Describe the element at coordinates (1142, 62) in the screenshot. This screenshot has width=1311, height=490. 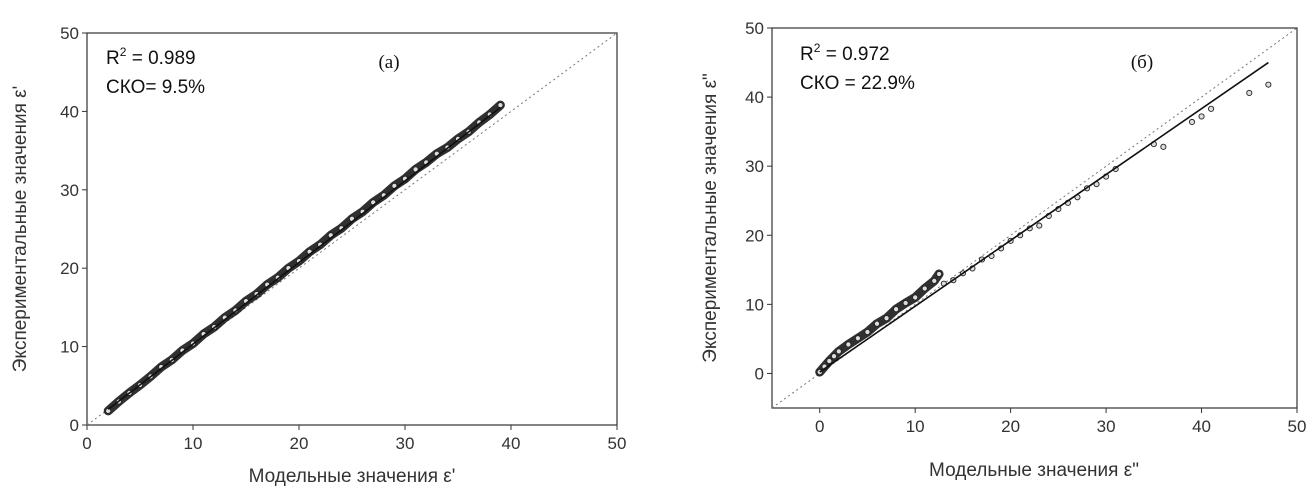
I see `chart-b-panel-label: (б)` at that location.